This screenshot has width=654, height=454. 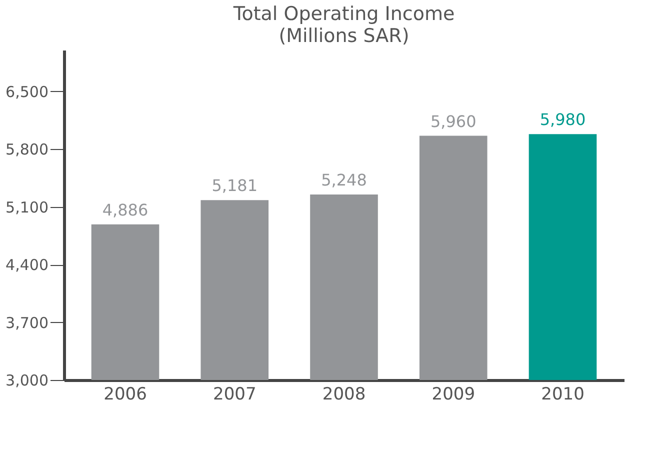 What do you see at coordinates (27, 323) in the screenshot?
I see `y-tick-label: 3,700` at bounding box center [27, 323].